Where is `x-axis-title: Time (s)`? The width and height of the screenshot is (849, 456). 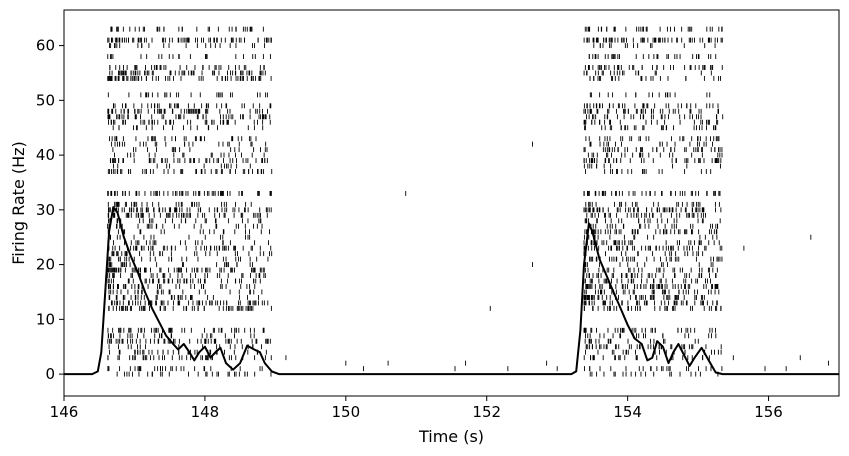 x-axis-title: Time (s) is located at coordinates (451, 436).